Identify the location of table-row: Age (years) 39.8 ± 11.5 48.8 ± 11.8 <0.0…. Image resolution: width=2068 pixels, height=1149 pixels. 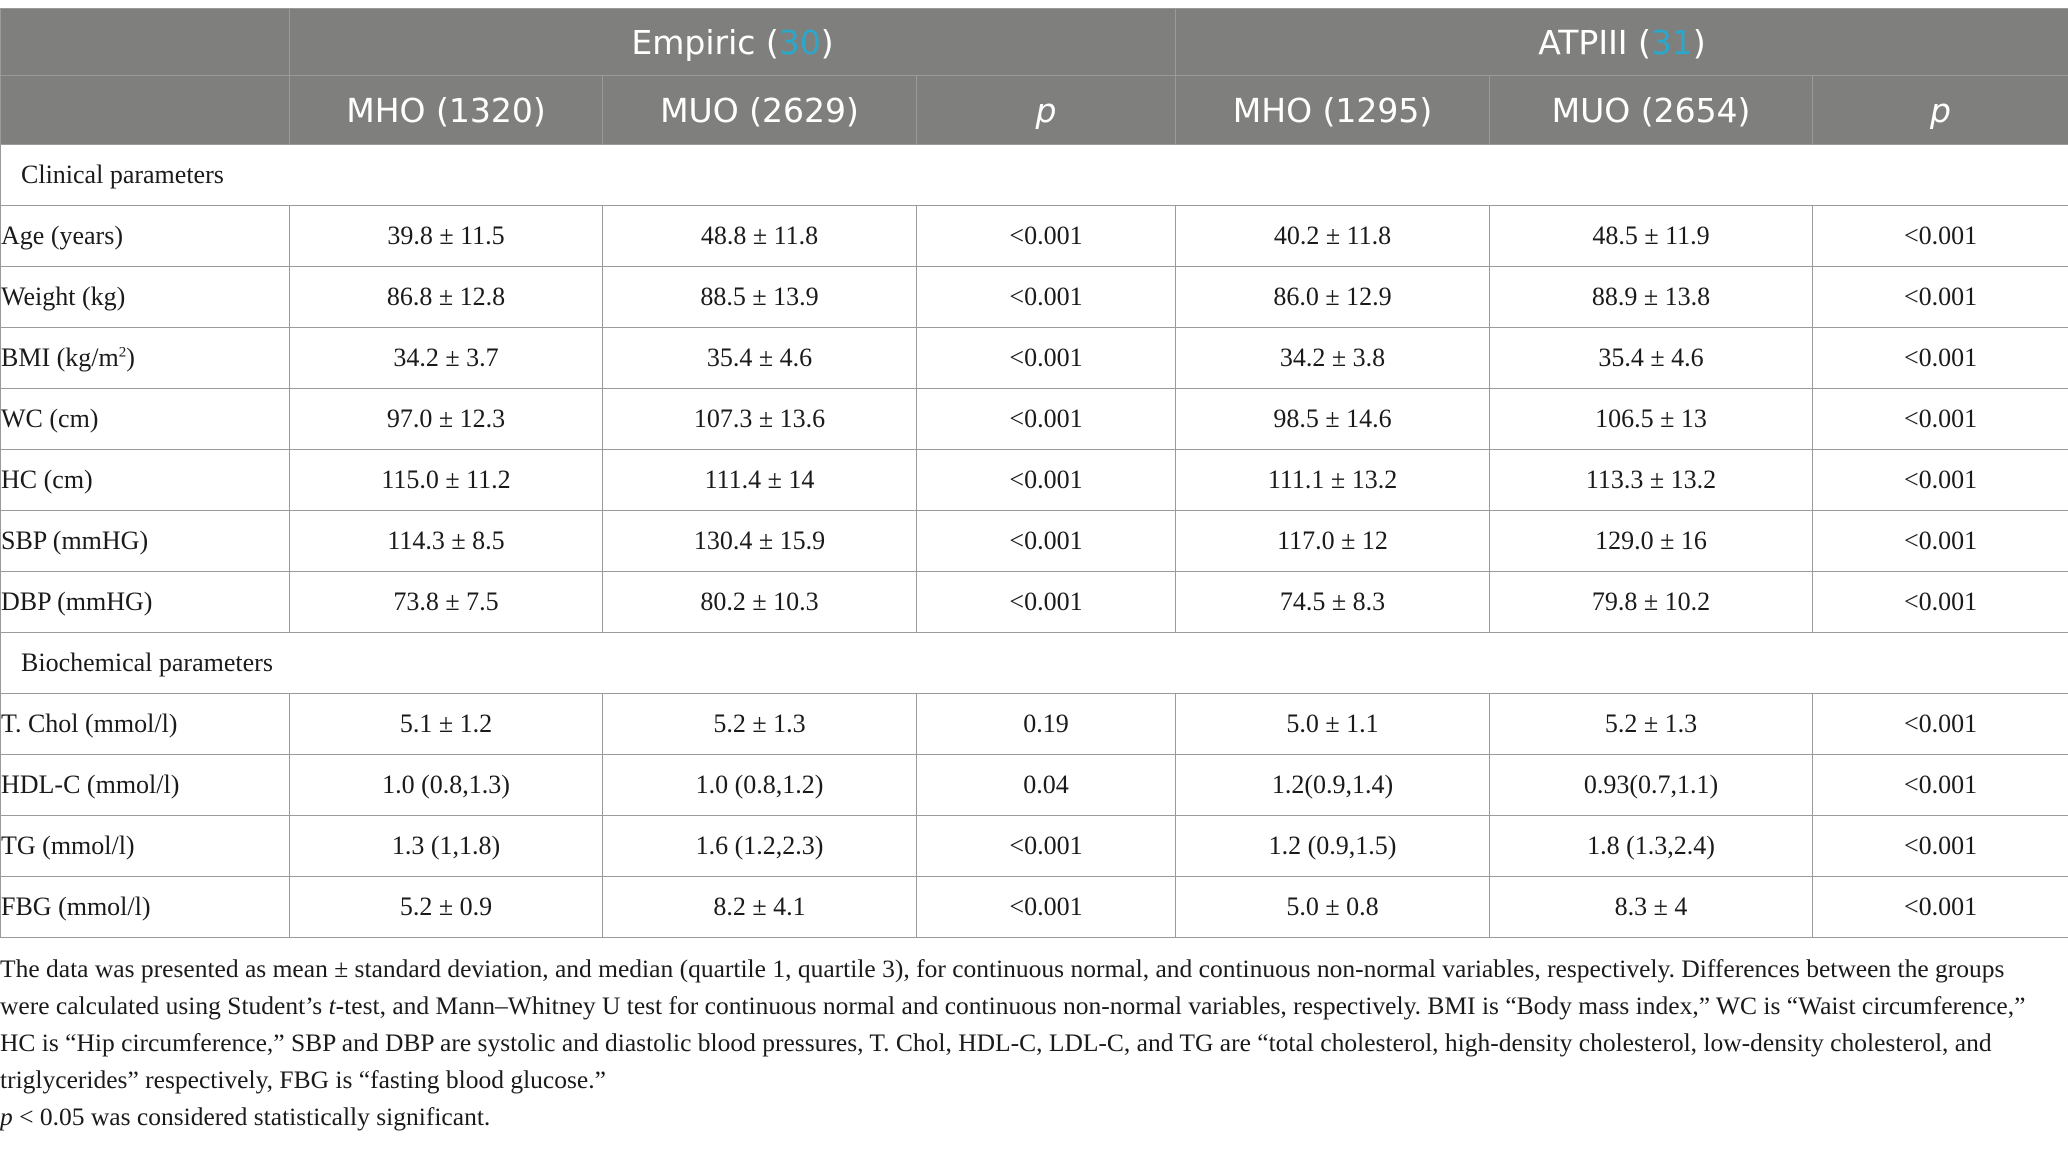
(1034, 236).